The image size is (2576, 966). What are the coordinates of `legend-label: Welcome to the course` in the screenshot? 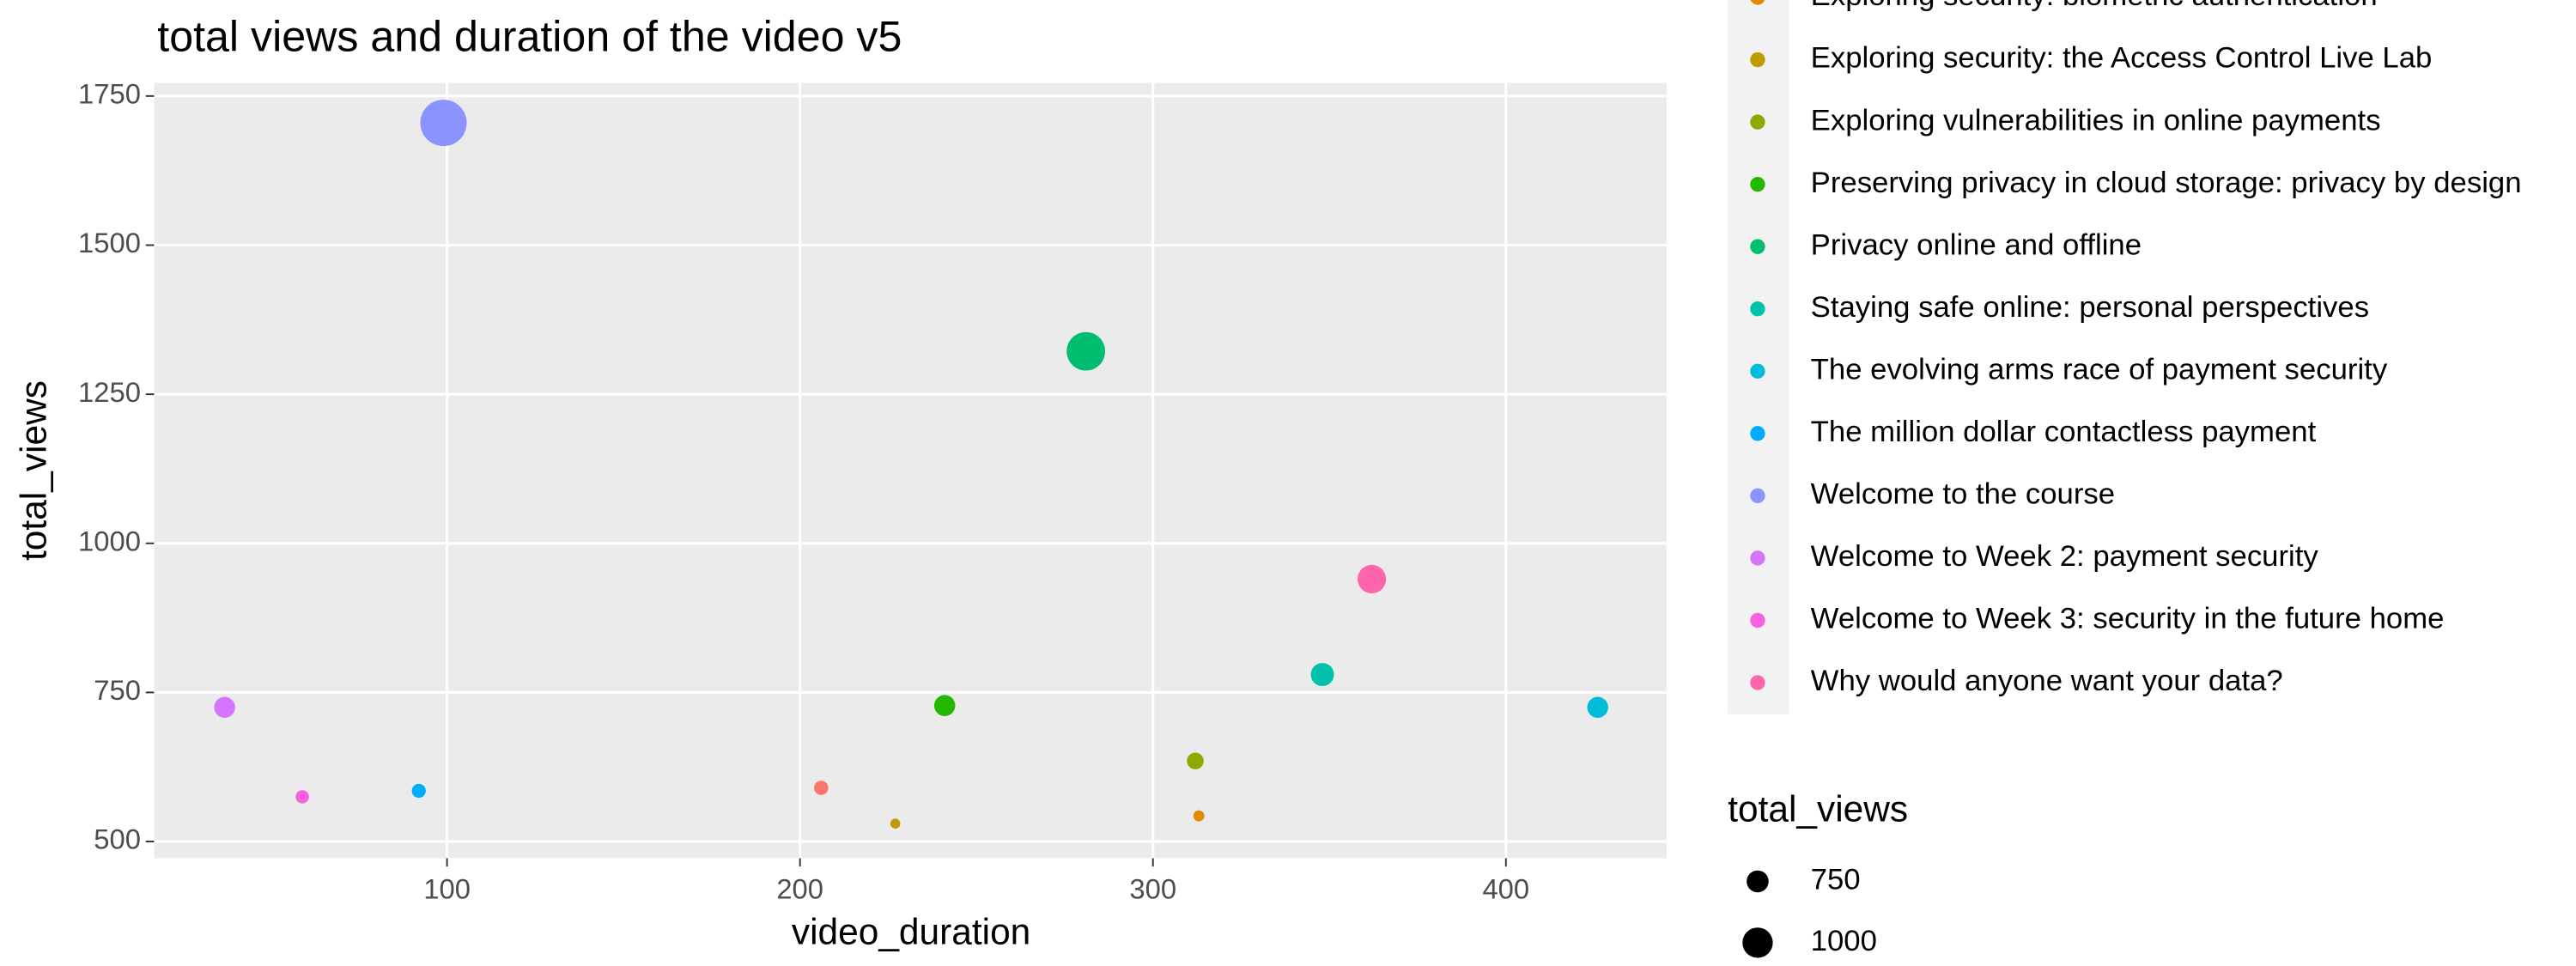 It's located at (1963, 494).